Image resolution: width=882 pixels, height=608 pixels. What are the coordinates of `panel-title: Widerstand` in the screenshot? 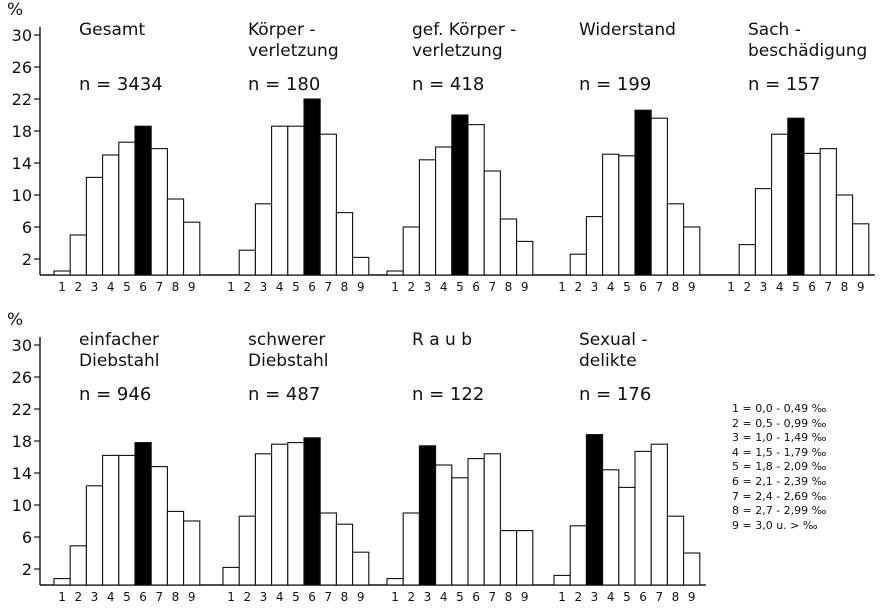 It's located at (627, 30).